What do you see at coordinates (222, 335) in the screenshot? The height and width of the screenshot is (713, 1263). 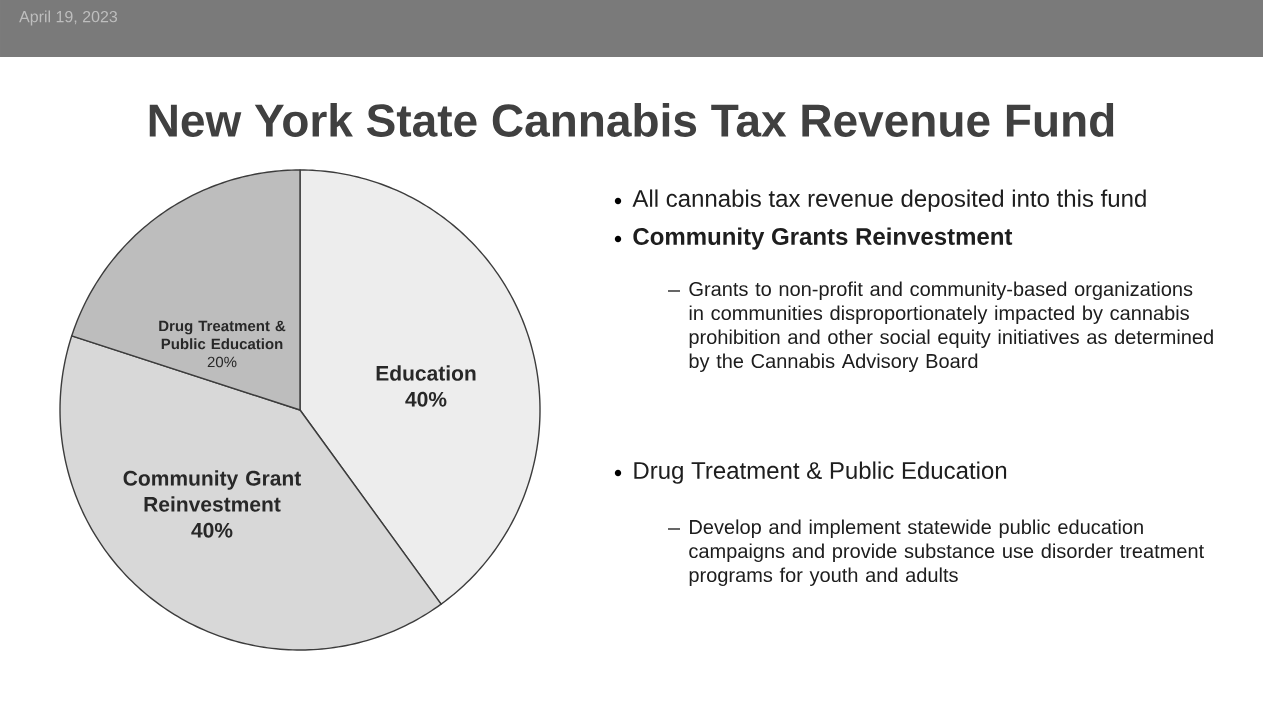 I see `slice-label: Drug Treatment & Public Education` at bounding box center [222, 335].